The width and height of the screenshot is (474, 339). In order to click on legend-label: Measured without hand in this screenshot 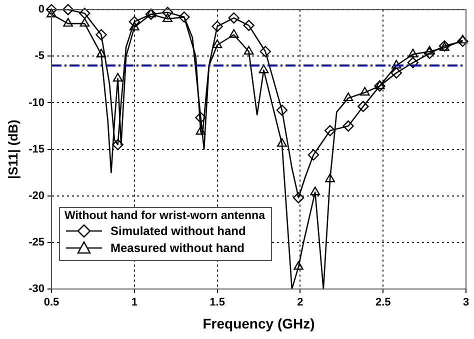, I will do `click(177, 248)`.